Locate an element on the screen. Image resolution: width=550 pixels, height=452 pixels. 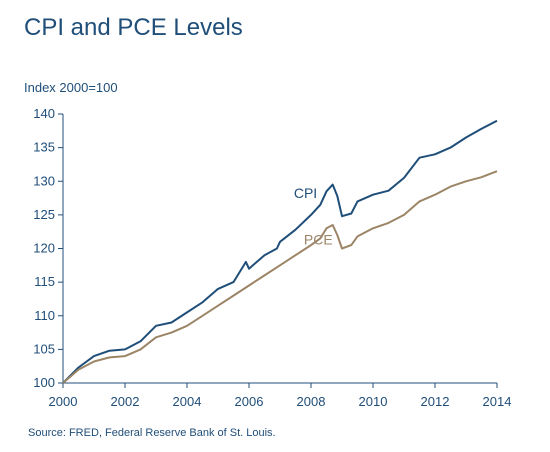
x-tick-label: 2004 is located at coordinates (187, 401).